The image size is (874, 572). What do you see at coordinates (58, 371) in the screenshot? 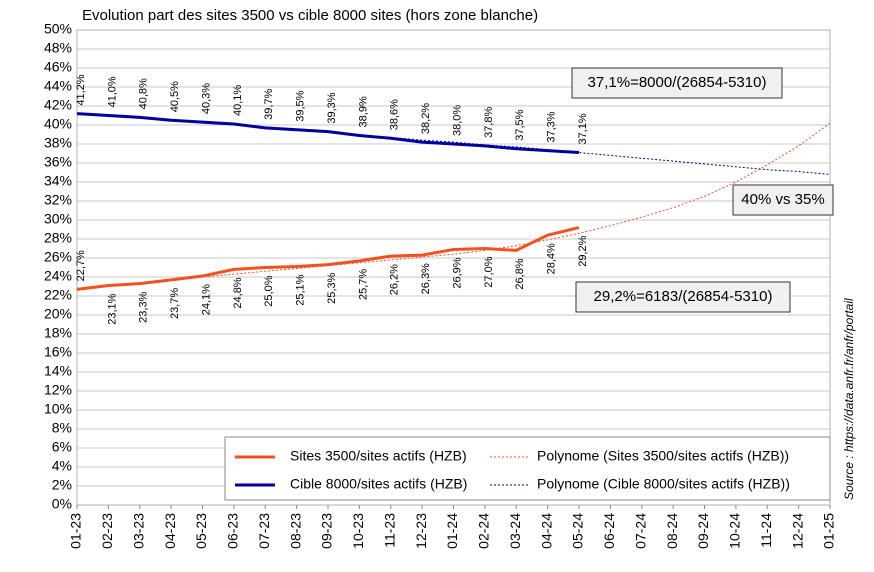
I see `y-tick-label: 14%` at bounding box center [58, 371].